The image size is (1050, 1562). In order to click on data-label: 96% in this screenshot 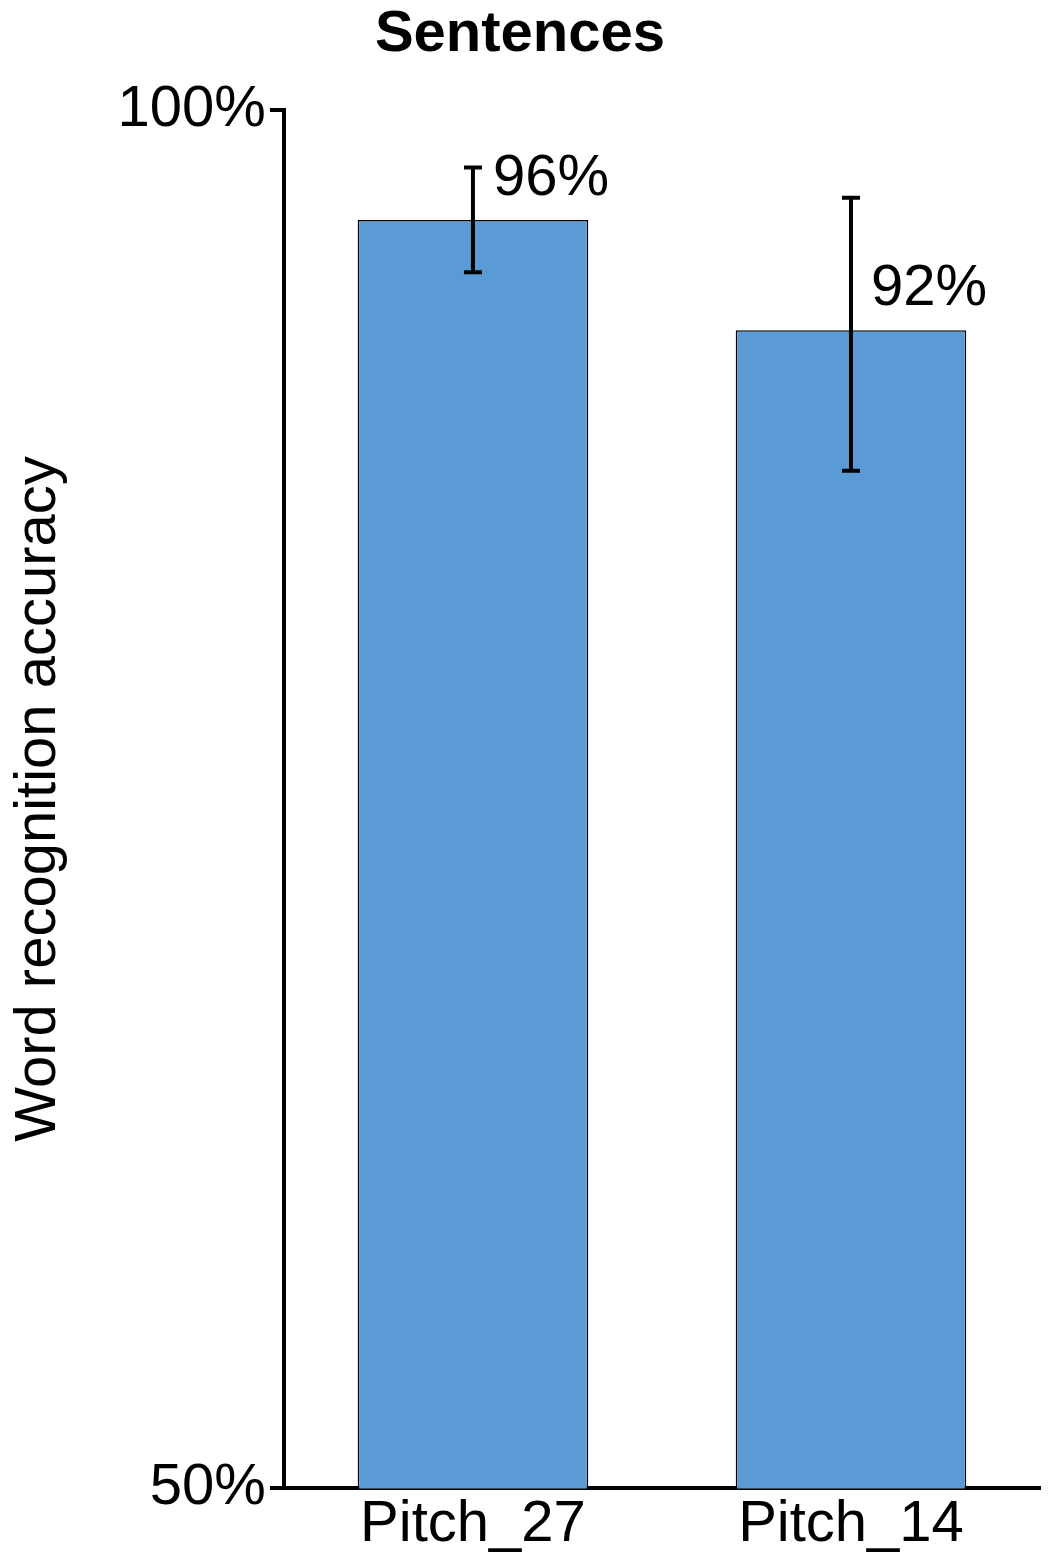, I will do `click(551, 174)`.